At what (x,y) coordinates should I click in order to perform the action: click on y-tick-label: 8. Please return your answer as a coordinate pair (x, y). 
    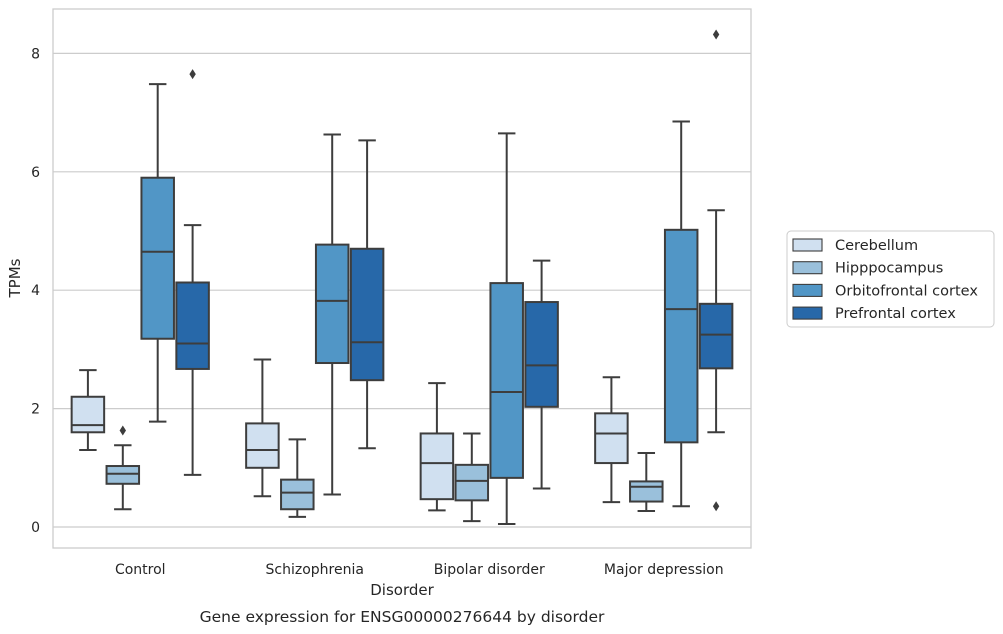
    Looking at the image, I should click on (35, 54).